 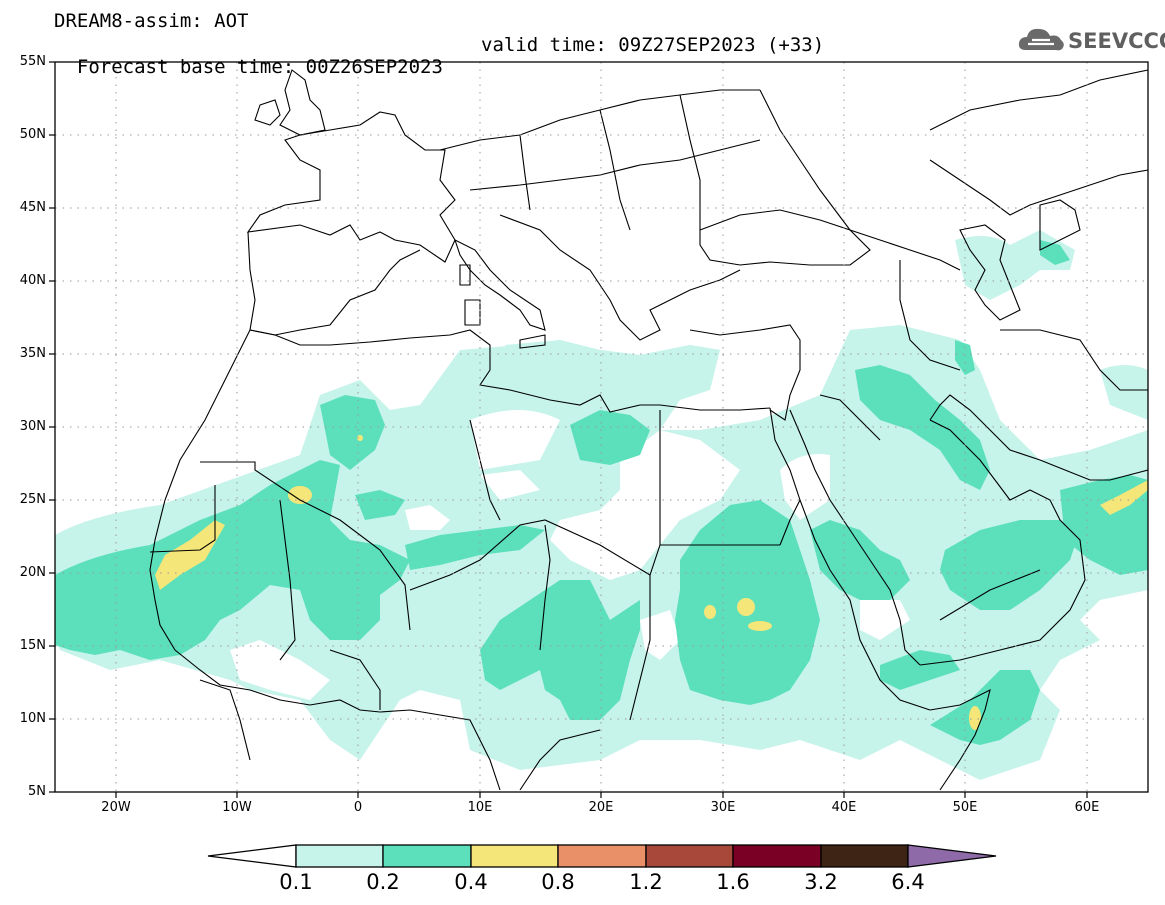 What do you see at coordinates (358, 807) in the screenshot?
I see `lon-label: 0` at bounding box center [358, 807].